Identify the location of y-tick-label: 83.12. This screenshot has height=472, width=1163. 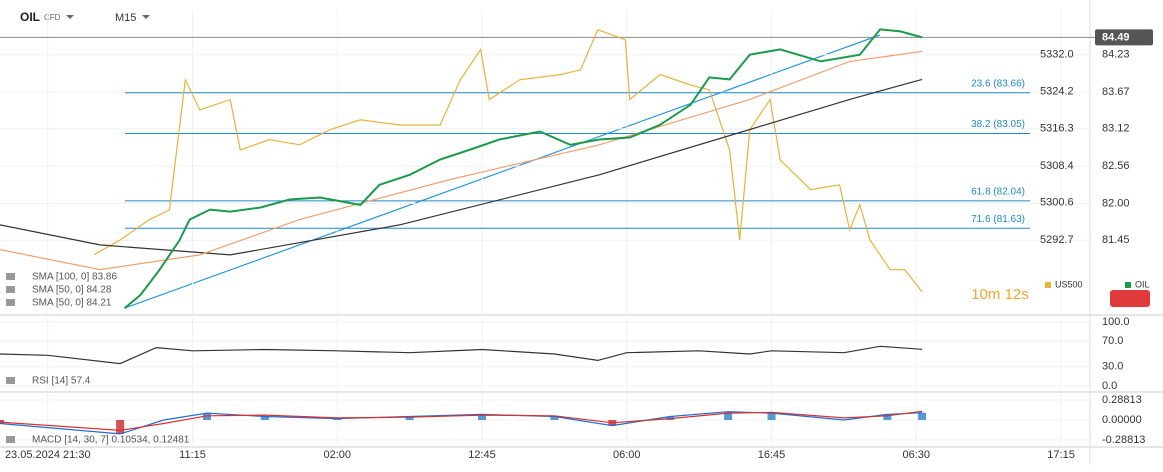
(1116, 129).